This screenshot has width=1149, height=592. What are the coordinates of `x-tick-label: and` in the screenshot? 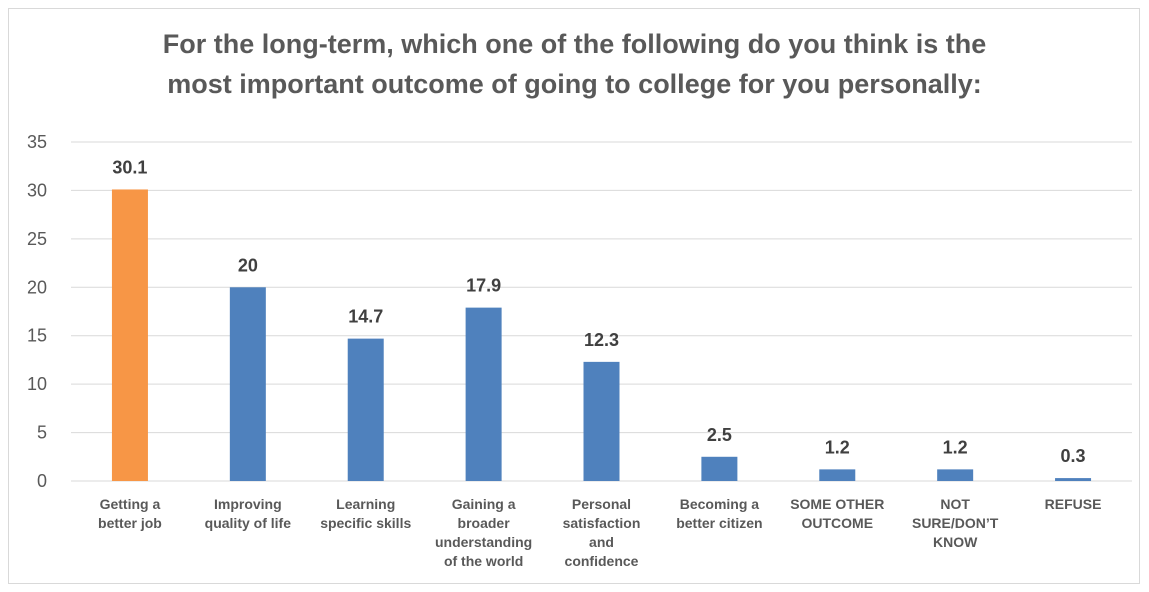 It's located at (601, 542).